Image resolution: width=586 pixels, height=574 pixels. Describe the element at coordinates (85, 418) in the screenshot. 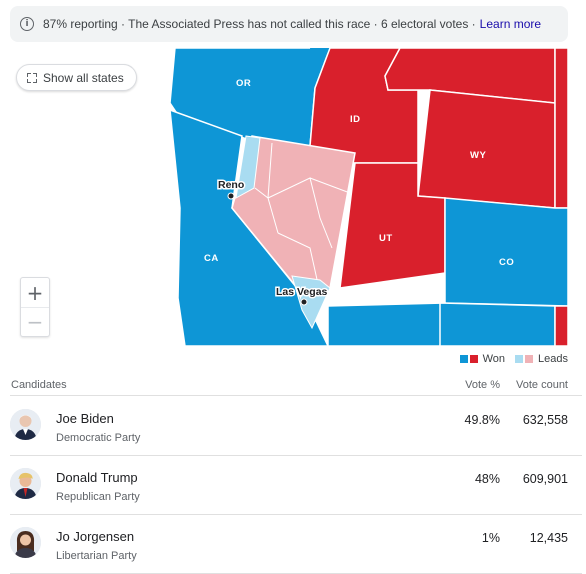

I see `candidate-name: Joe Biden` at that location.